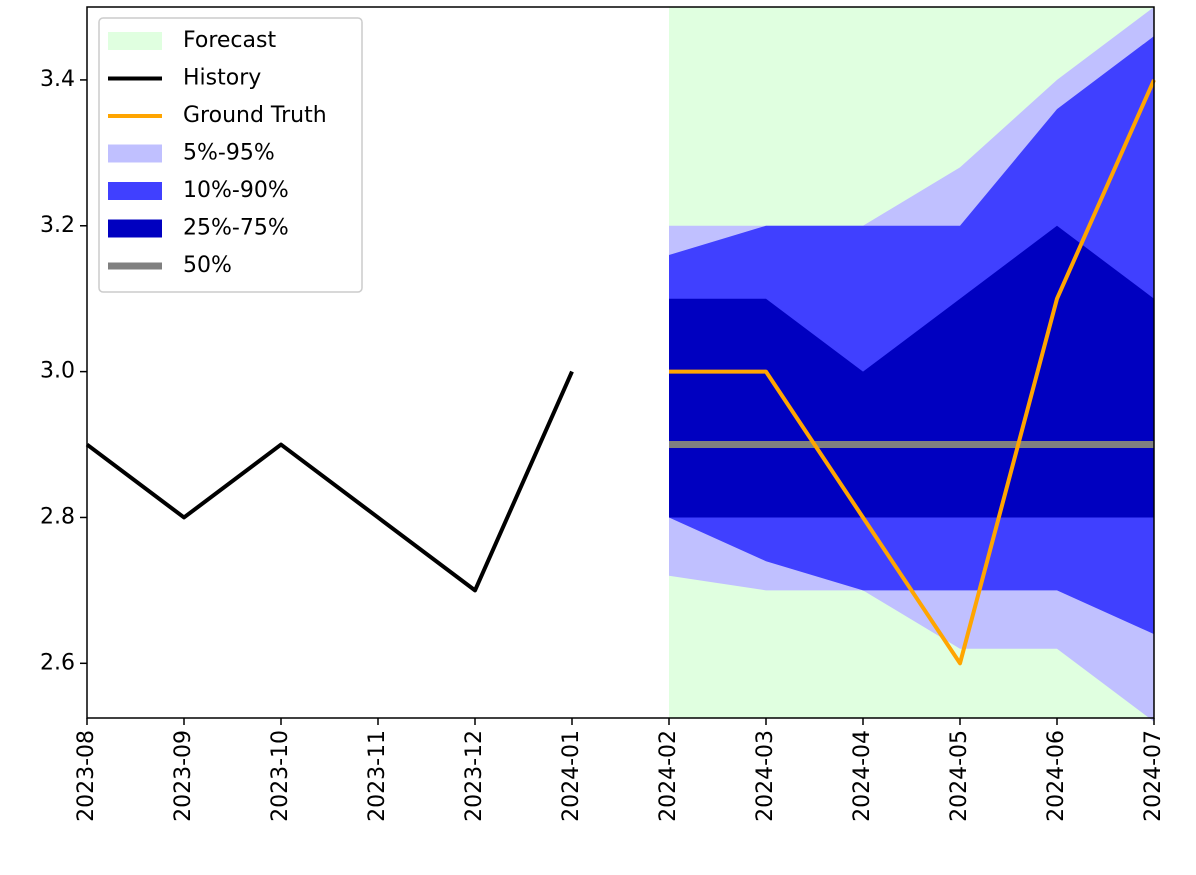 This screenshot has height=875, width=1196. I want to click on y-tick-label: 2.8, so click(57, 516).